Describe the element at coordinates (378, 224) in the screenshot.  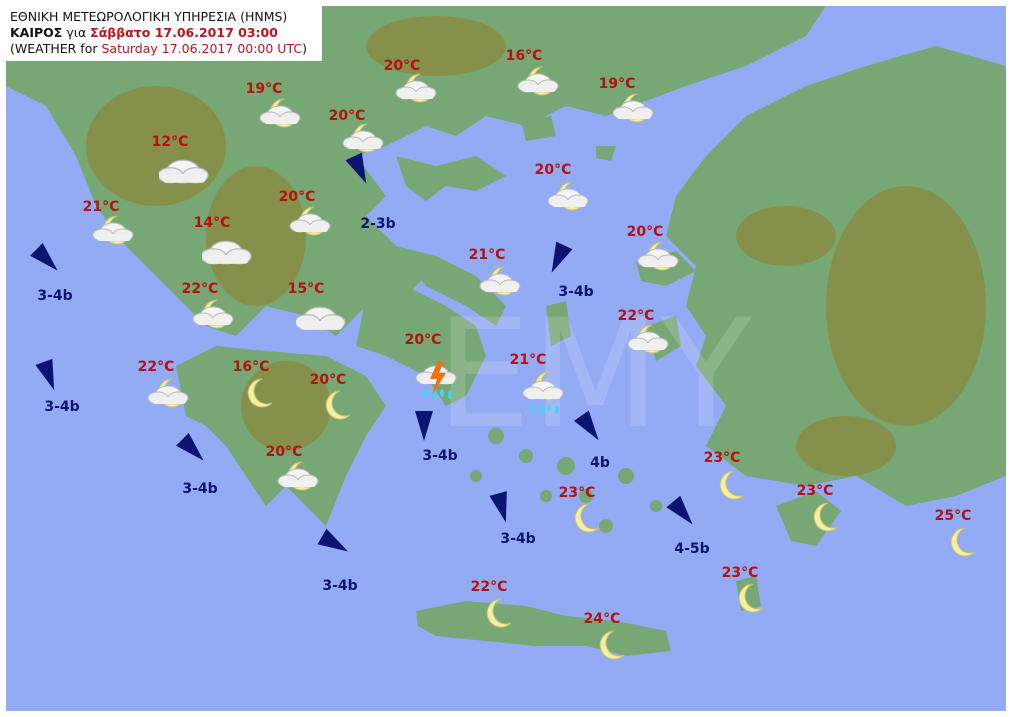
I see `wind-force-label: 2-3b` at that location.